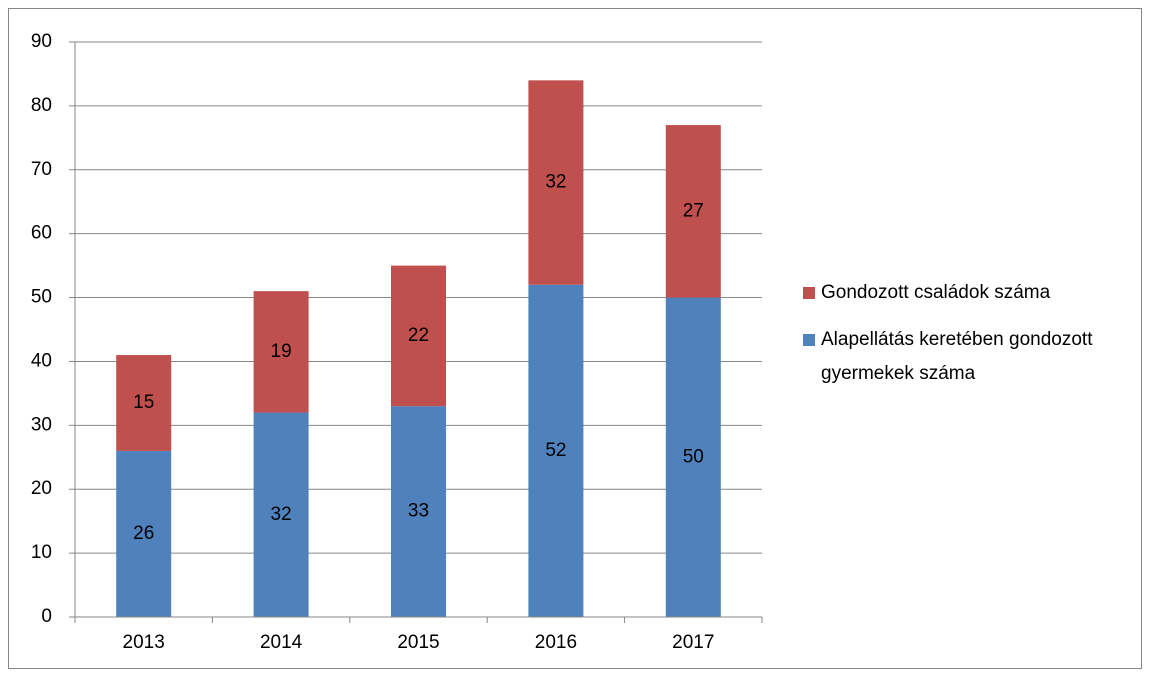 This screenshot has height=677, width=1150. I want to click on data-label: 50, so click(693, 456).